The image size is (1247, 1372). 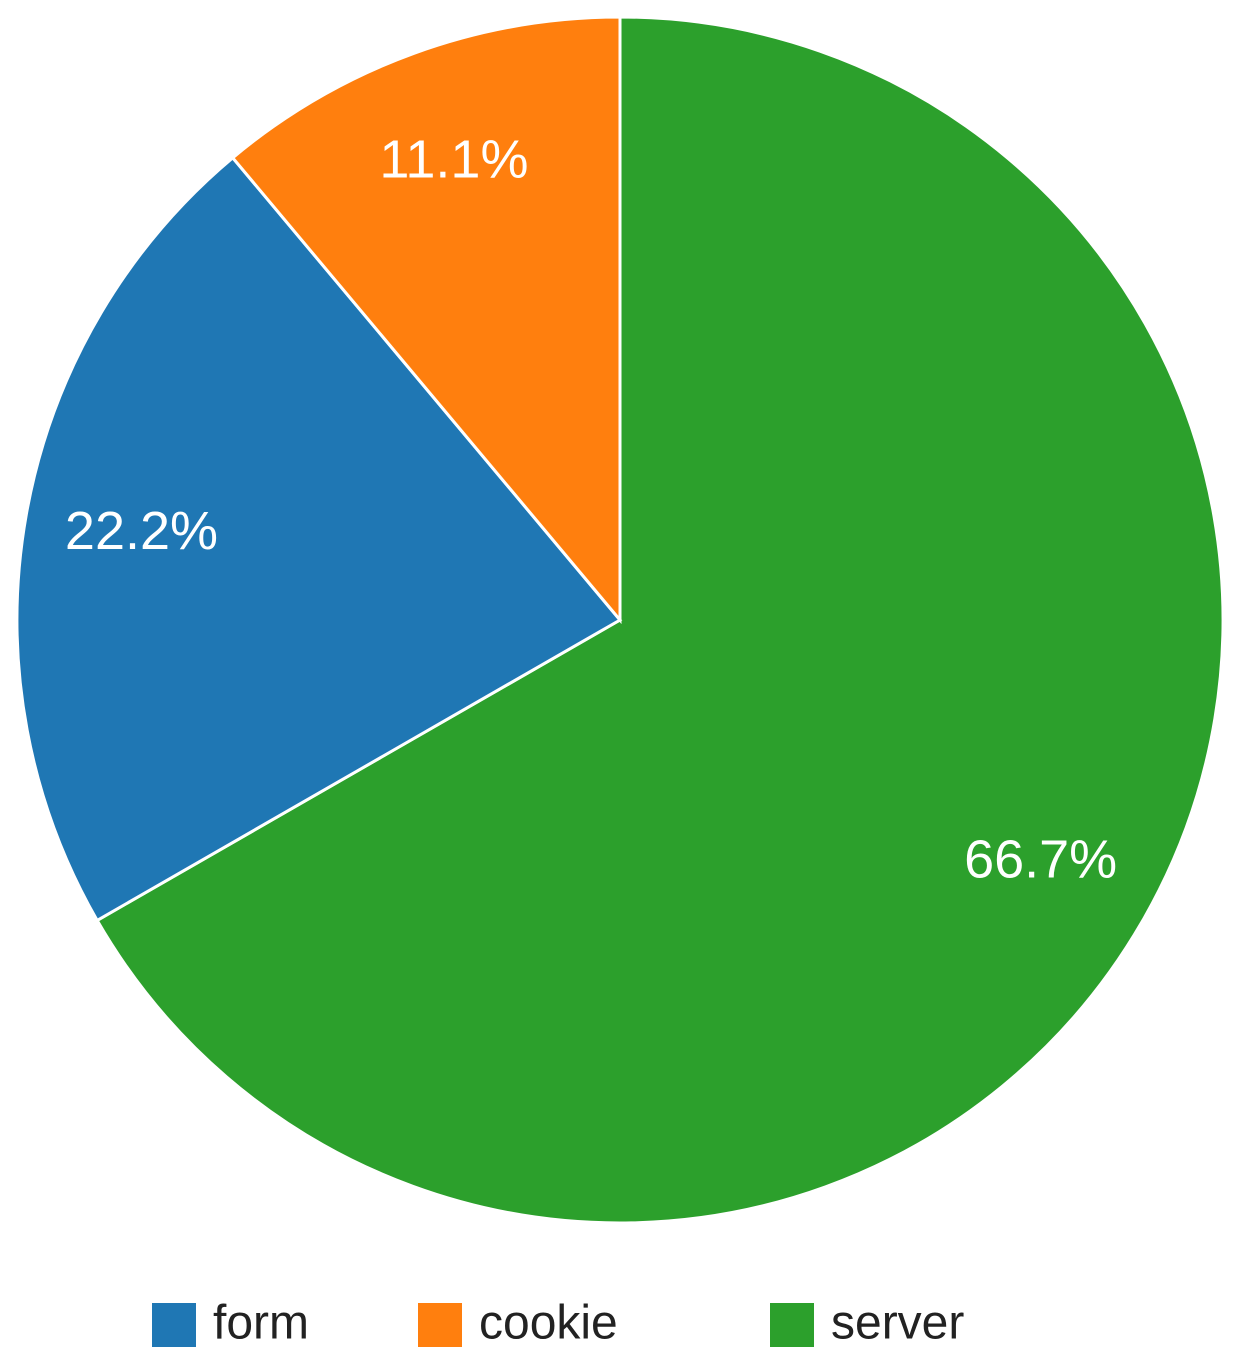 What do you see at coordinates (897, 1323) in the screenshot?
I see `legend-label: server` at bounding box center [897, 1323].